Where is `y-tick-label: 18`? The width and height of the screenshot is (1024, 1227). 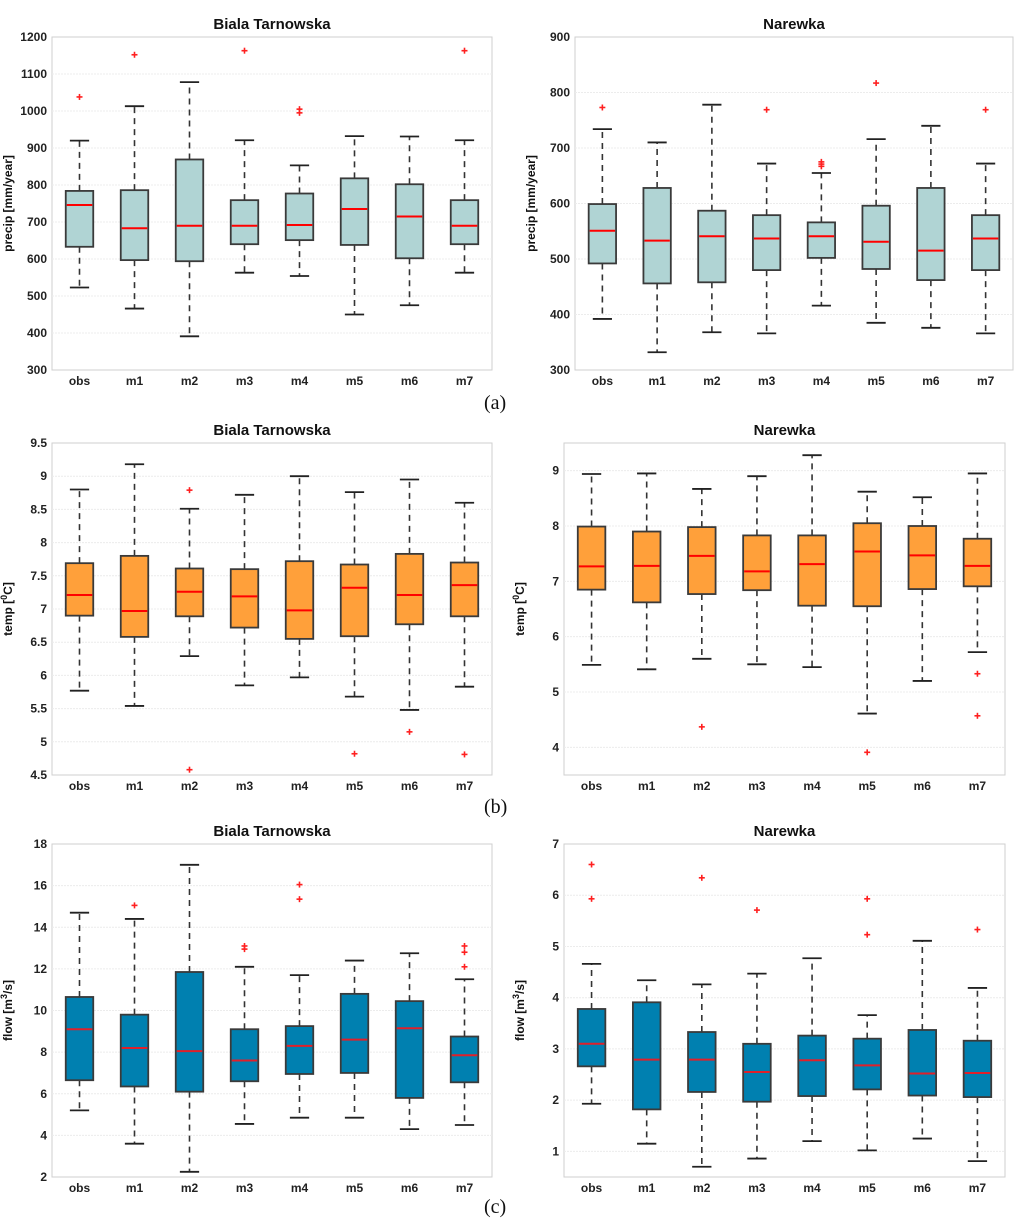
y-tick-label: 18 is located at coordinates (41, 844).